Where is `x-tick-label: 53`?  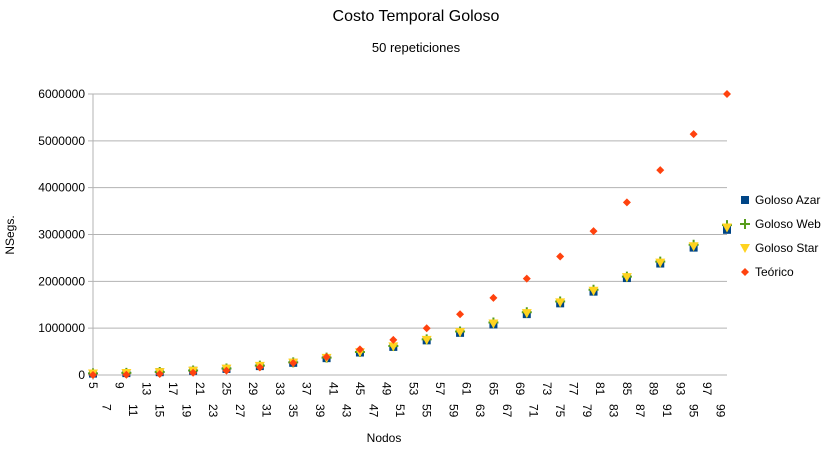
x-tick-label: 53 is located at coordinates (413, 389).